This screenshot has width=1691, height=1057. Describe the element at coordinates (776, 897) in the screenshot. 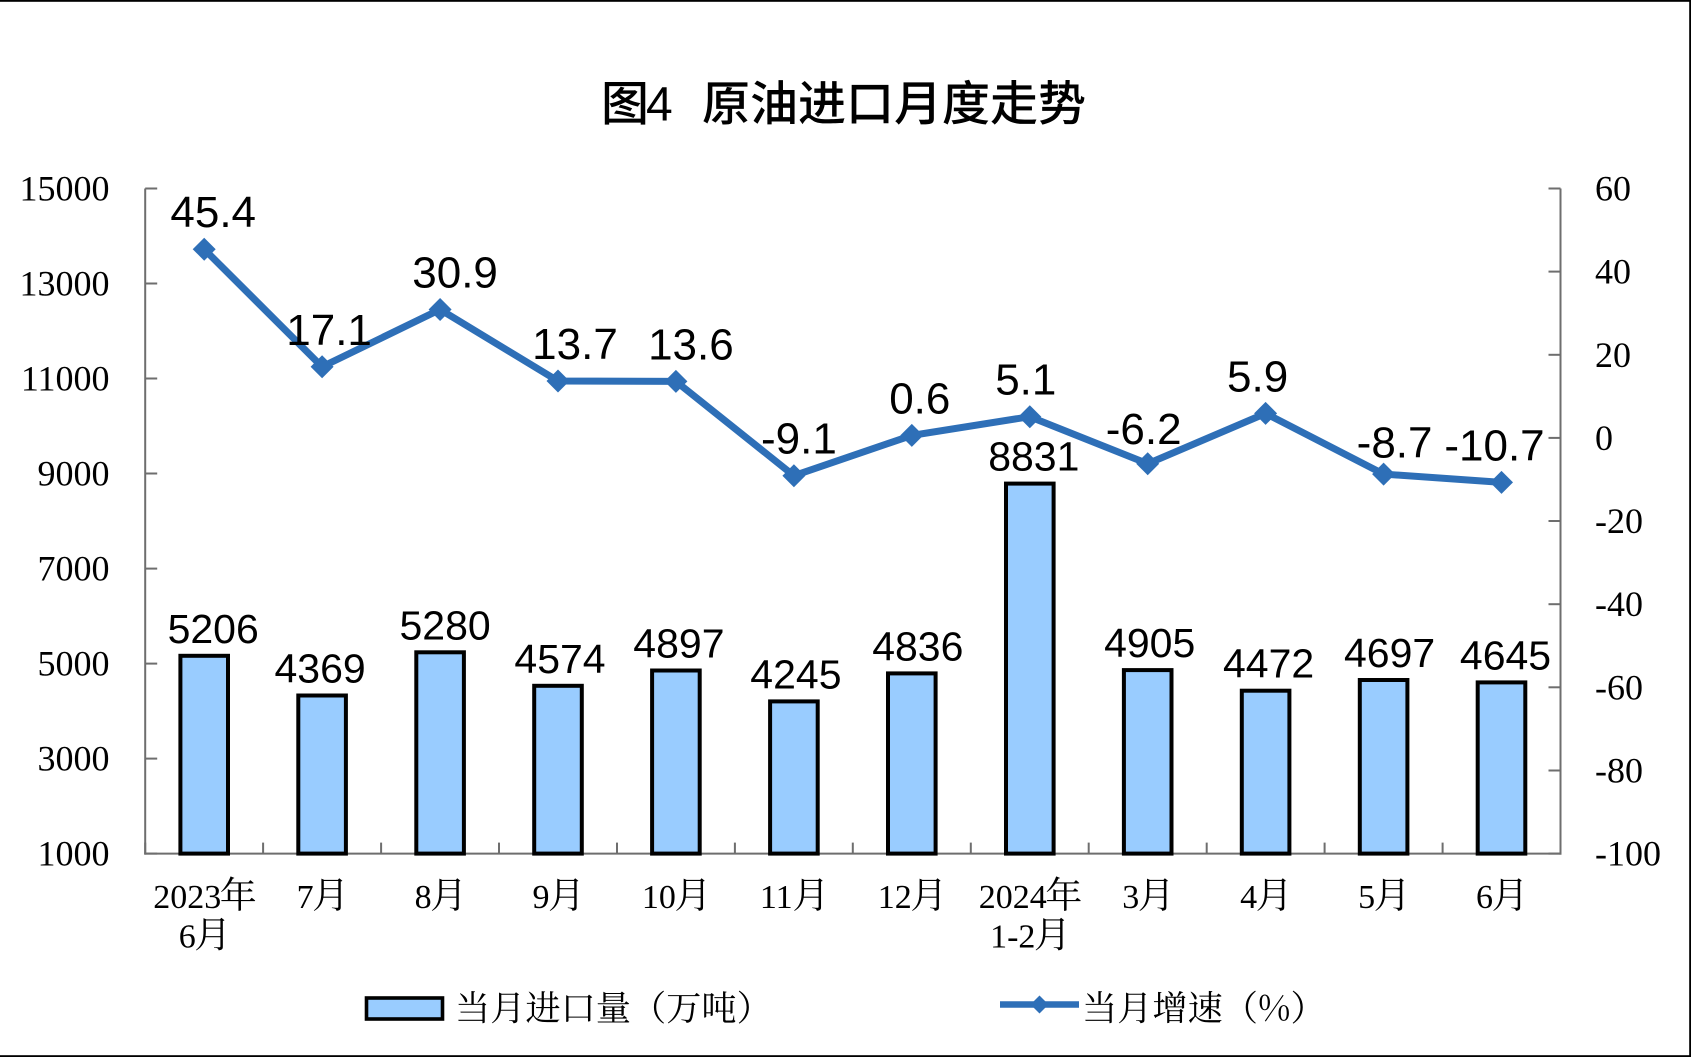

I see `svg-text: 11` at that location.